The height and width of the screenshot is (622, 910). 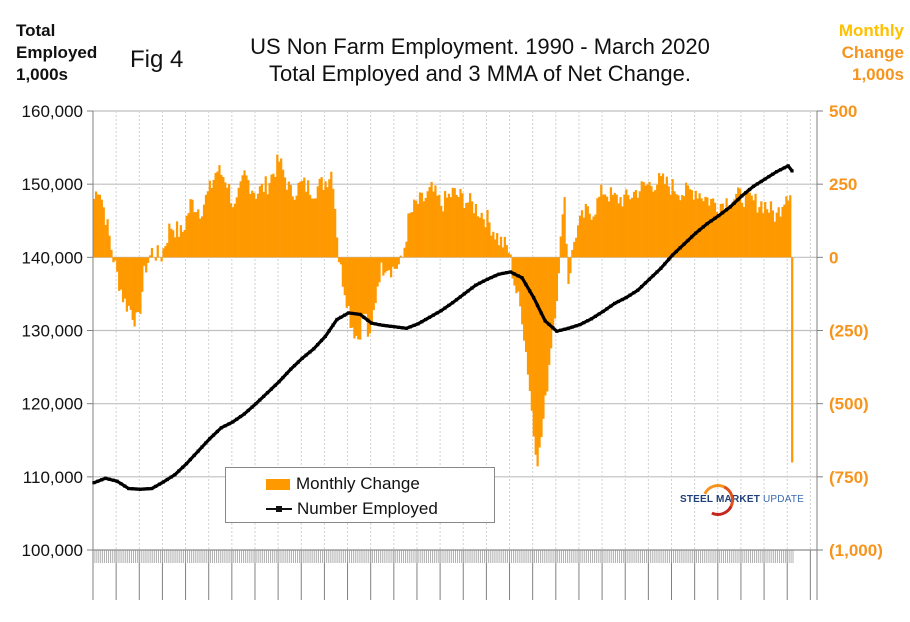 I want to click on logo-word-market: MARKET, so click(x=738, y=499).